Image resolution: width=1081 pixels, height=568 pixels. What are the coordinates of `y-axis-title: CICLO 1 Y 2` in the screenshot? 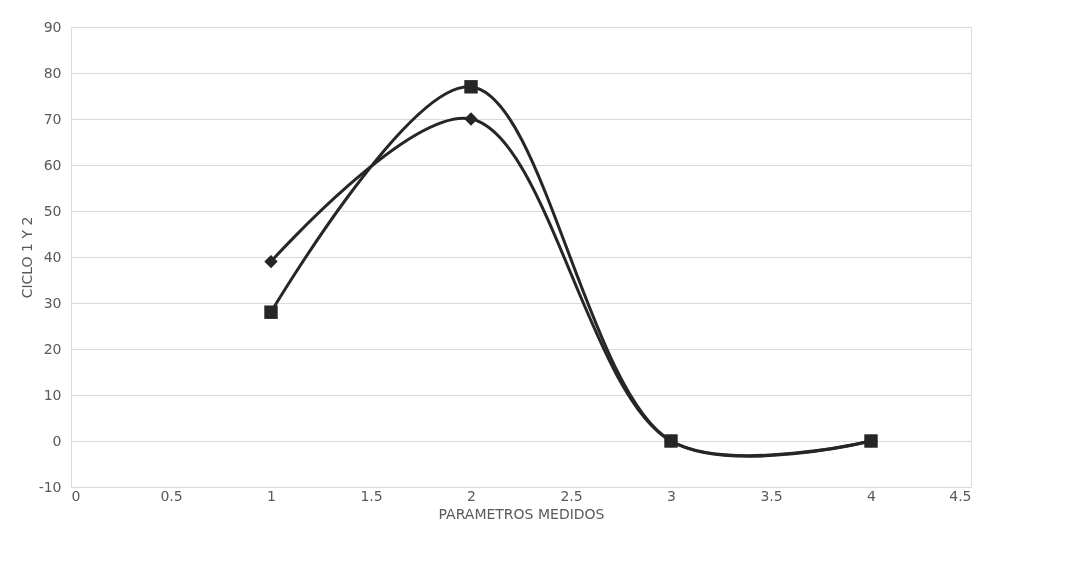 It's located at (26, 257).